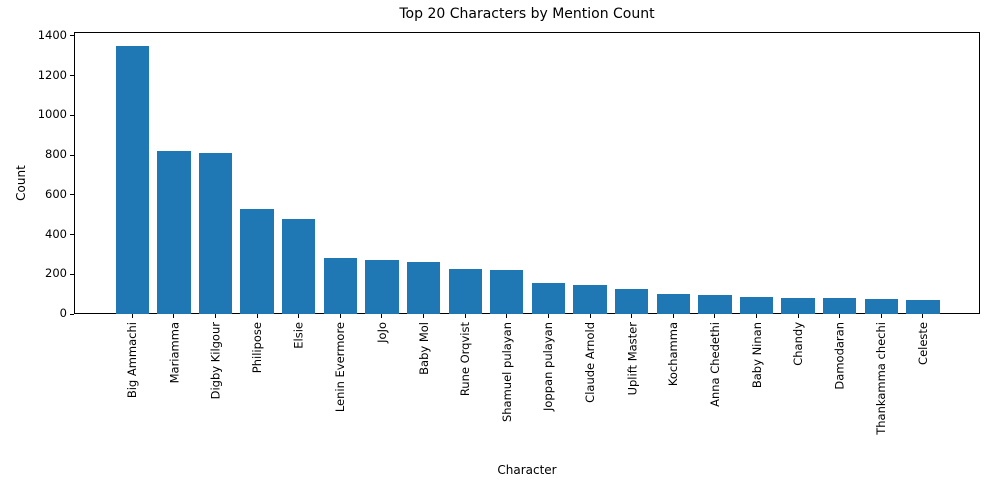  Describe the element at coordinates (52, 114) in the screenshot. I see `y-tick-label: 1000` at that location.